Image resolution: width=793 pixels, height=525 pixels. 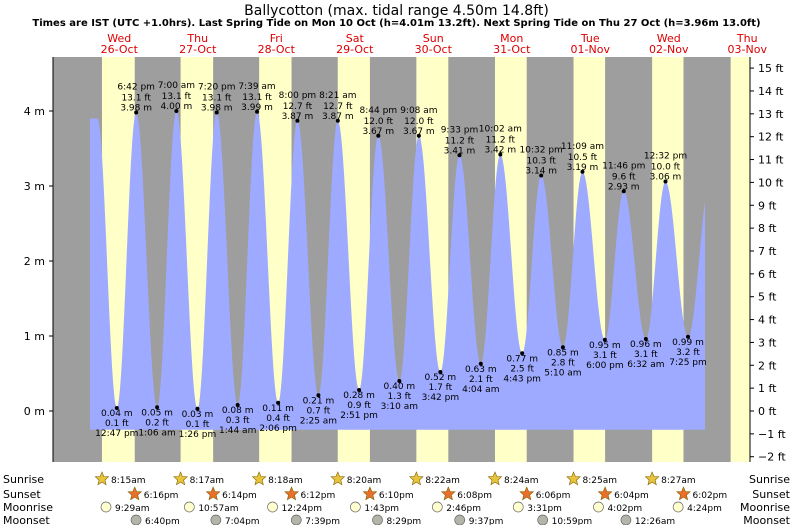 I want to click on day-name-label: Sat, so click(x=355, y=38).